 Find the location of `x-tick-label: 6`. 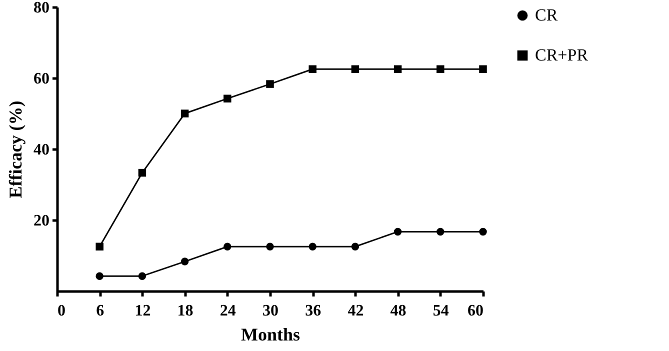

x-tick-label: 6 is located at coordinates (100, 311).